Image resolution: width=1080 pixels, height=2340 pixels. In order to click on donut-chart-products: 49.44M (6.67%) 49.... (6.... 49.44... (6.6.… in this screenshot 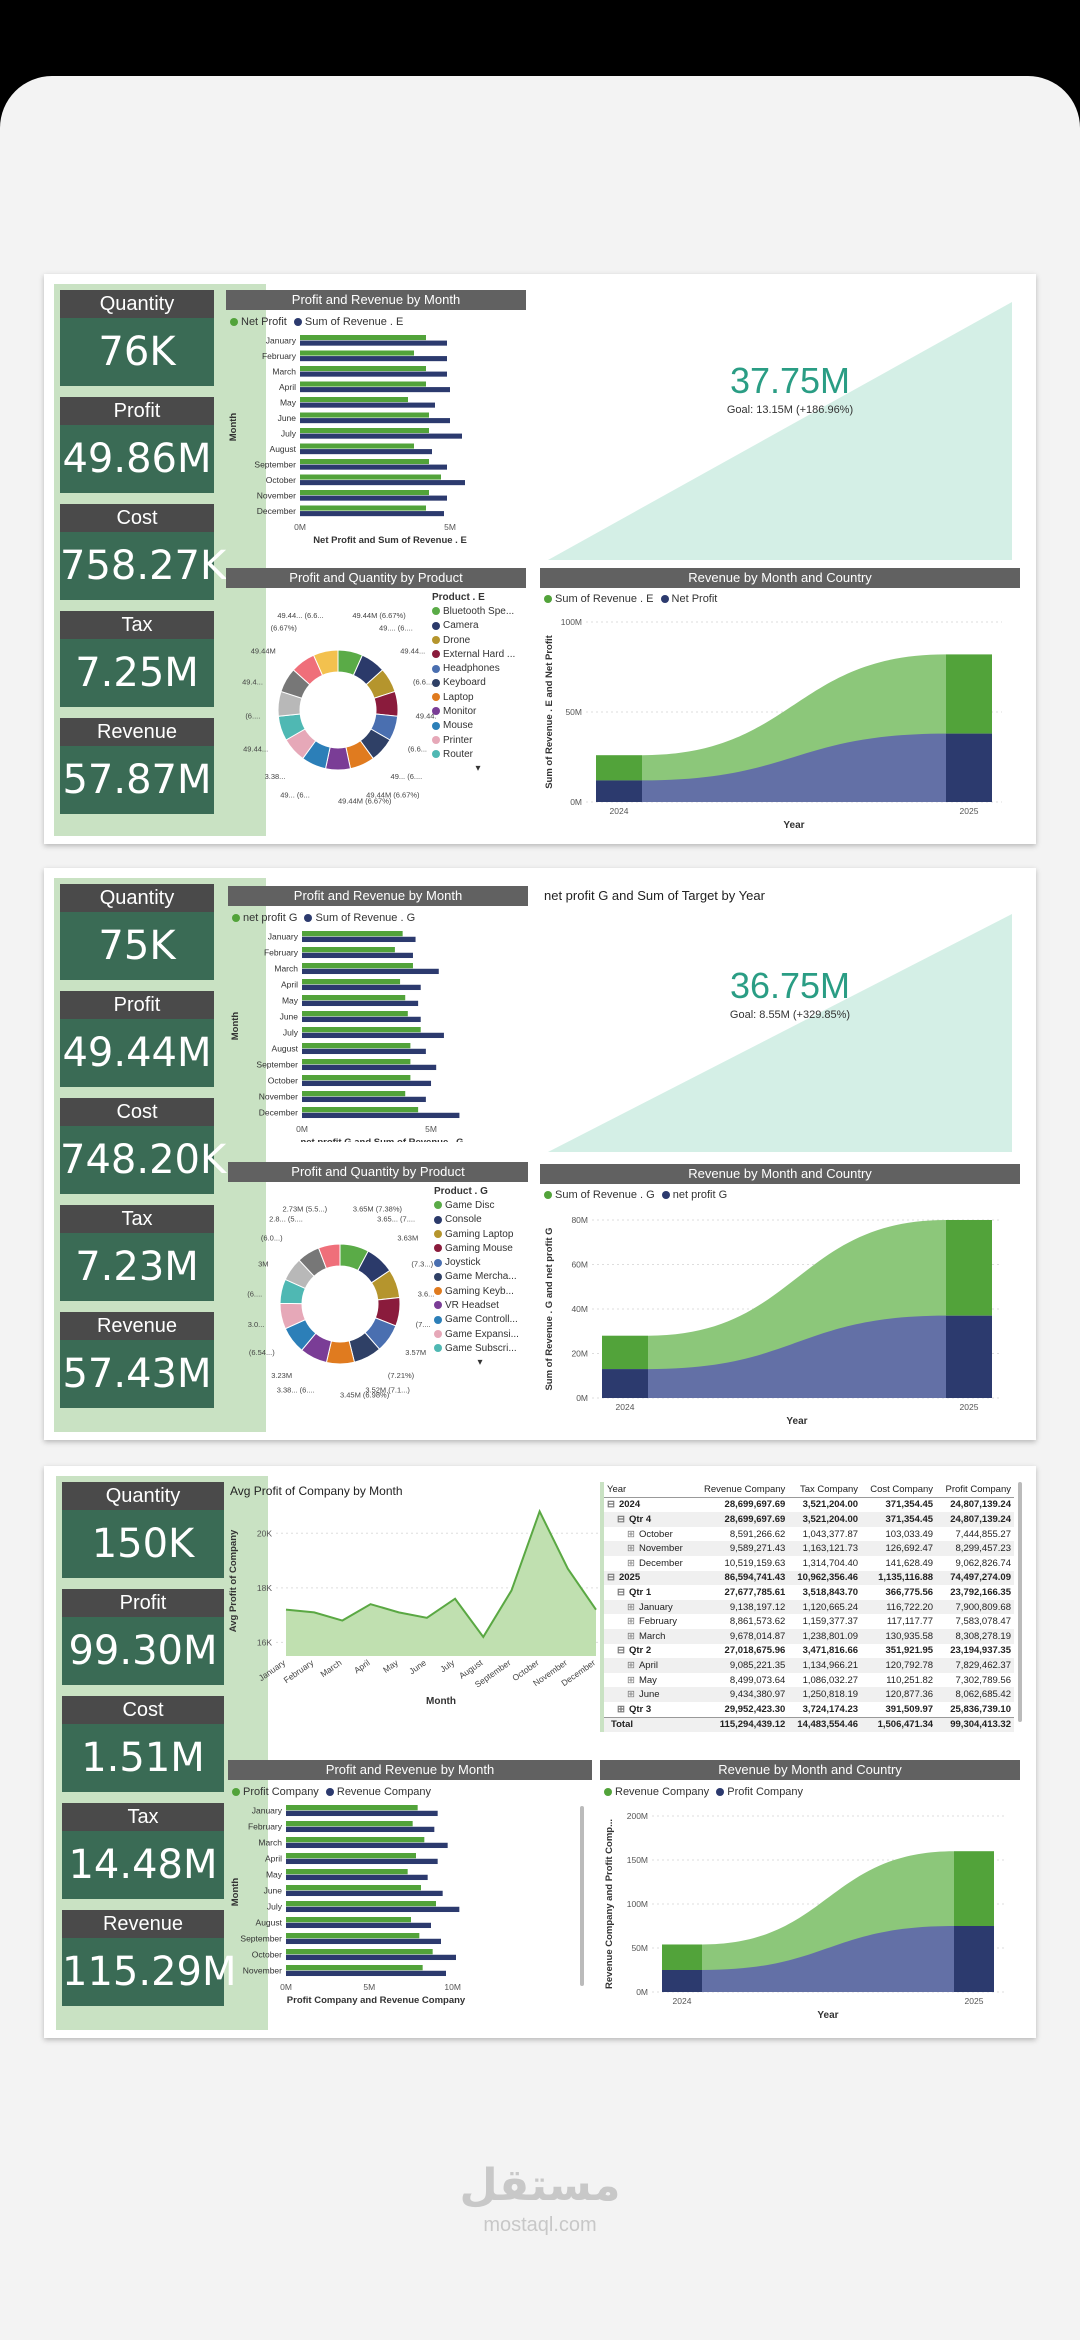, I will do `click(331, 712)`.